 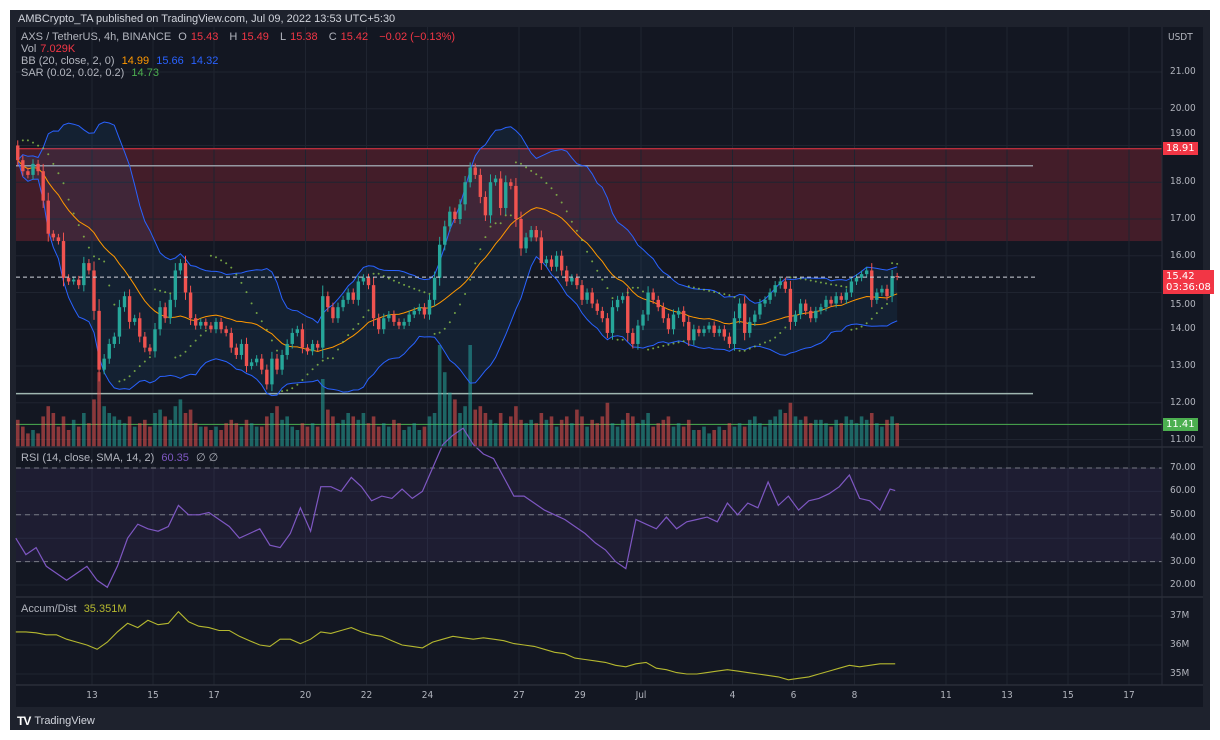 What do you see at coordinates (64, 721) in the screenshot?
I see `brand-name: TradingView` at bounding box center [64, 721].